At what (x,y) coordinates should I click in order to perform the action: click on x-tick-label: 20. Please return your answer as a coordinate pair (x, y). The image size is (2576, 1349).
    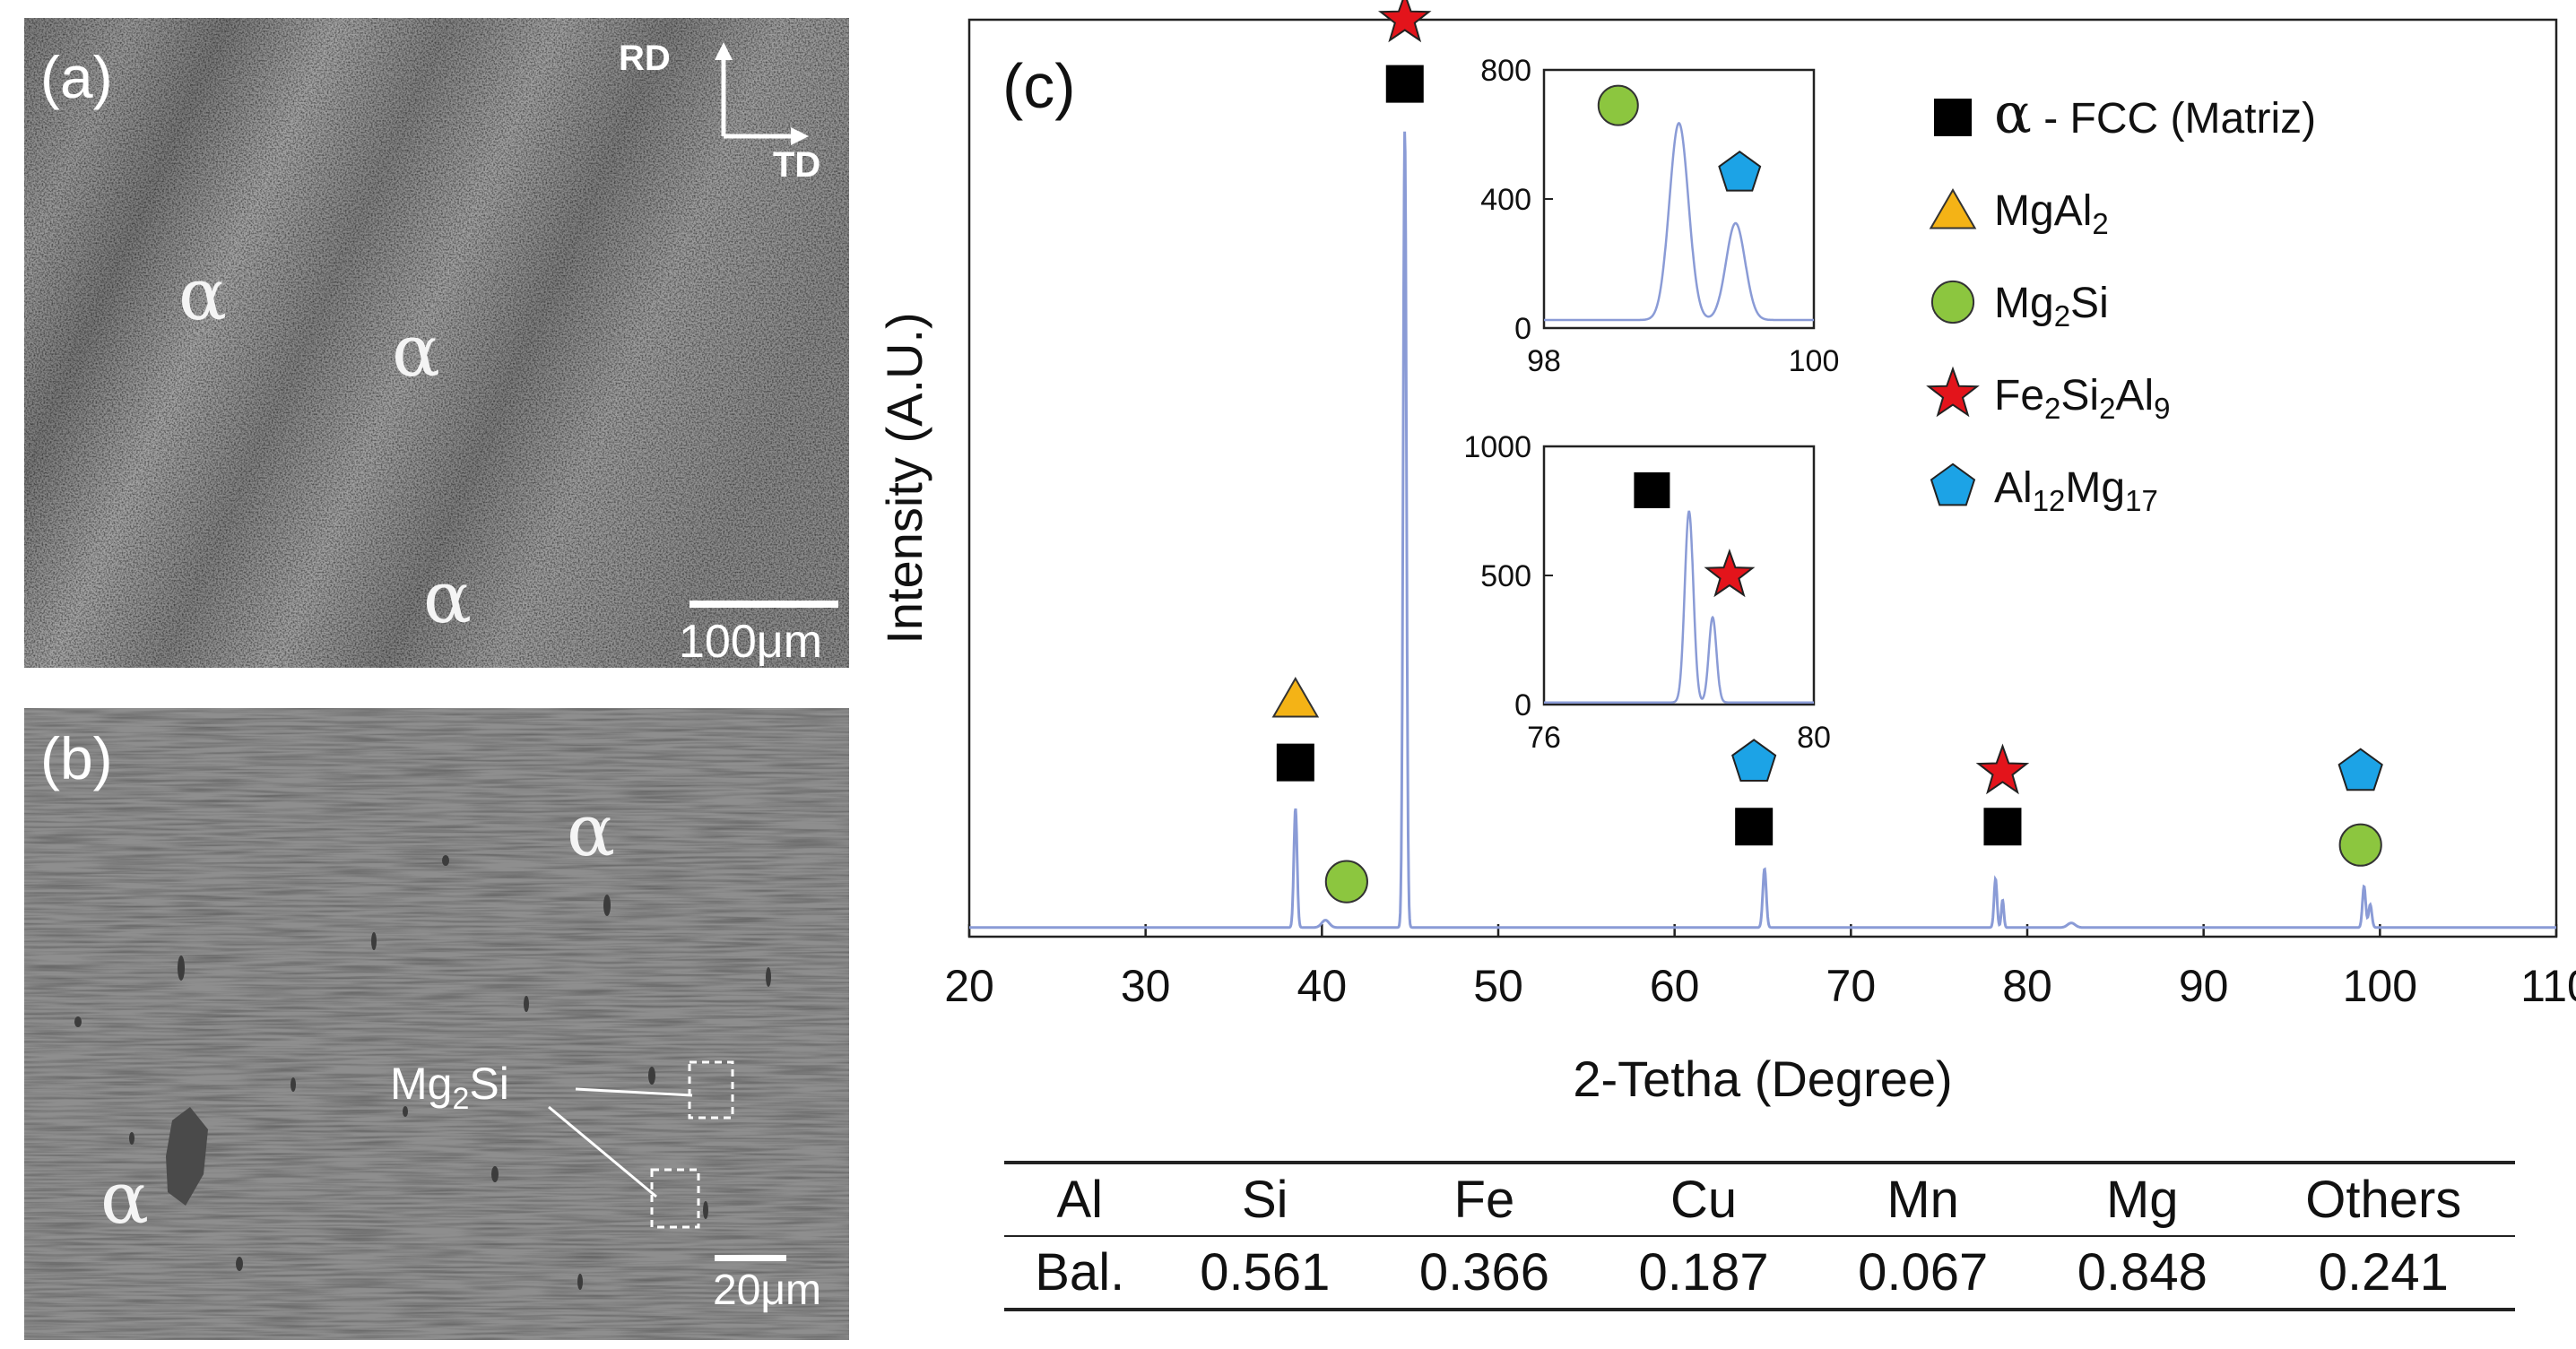
    Looking at the image, I should click on (969, 986).